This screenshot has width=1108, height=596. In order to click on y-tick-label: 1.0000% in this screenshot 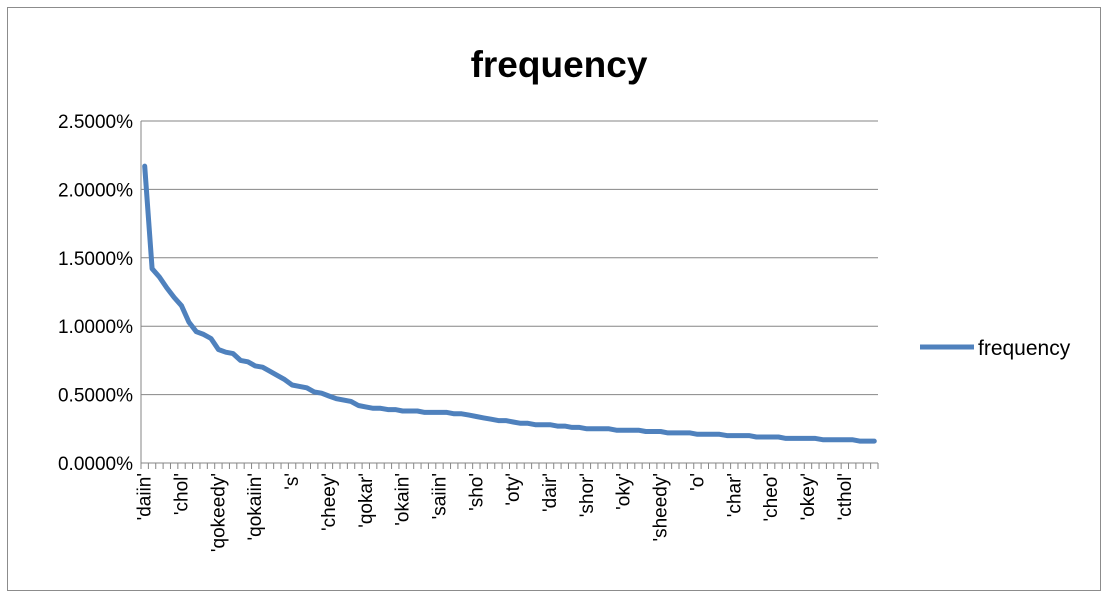, I will do `click(95, 327)`.